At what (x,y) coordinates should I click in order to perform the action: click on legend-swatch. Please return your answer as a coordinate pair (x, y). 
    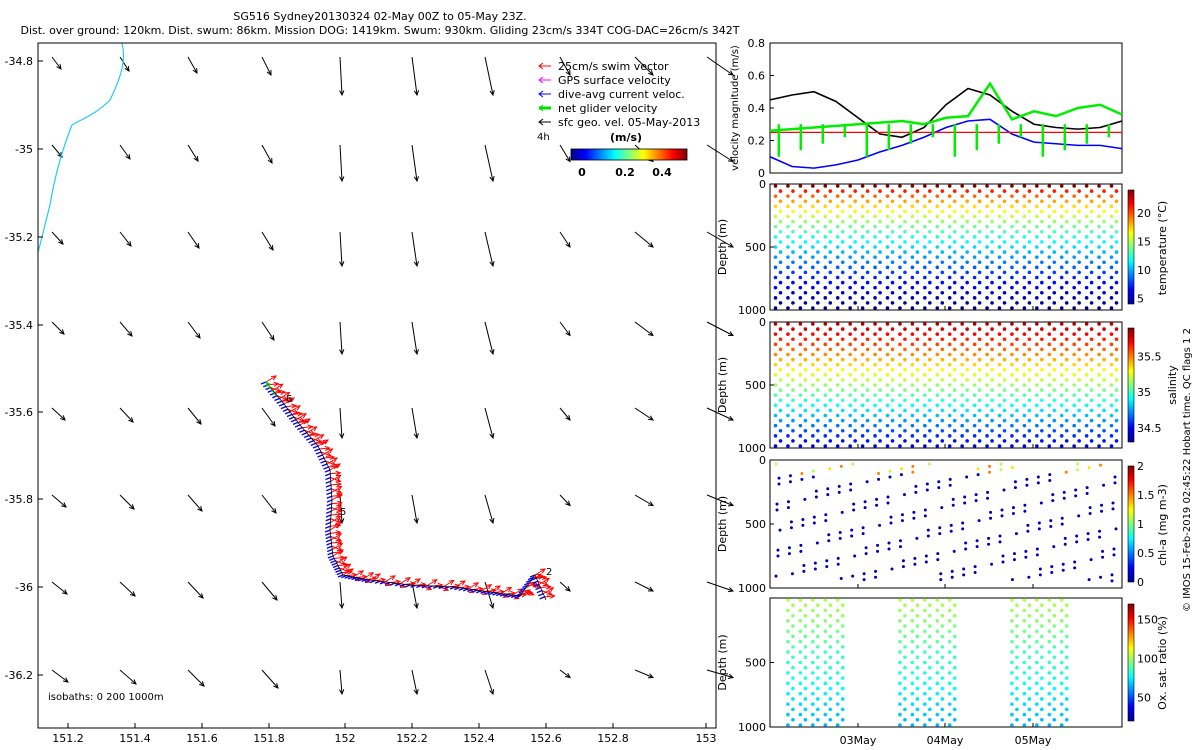
    Looking at the image, I should click on (541, 80).